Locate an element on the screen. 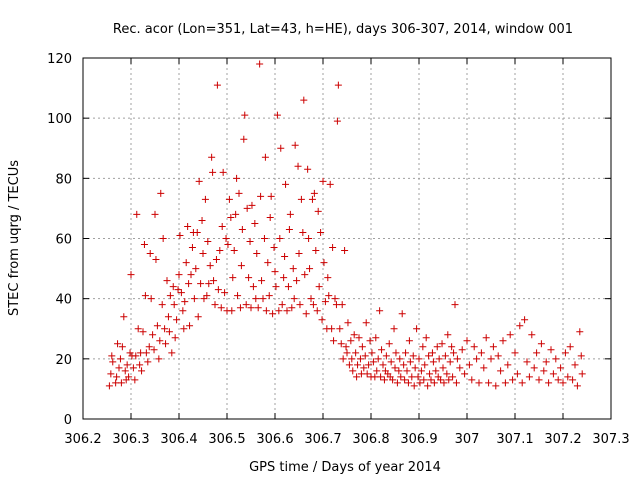 The image size is (640, 480). x-tick-label: 306.6 is located at coordinates (274, 439).